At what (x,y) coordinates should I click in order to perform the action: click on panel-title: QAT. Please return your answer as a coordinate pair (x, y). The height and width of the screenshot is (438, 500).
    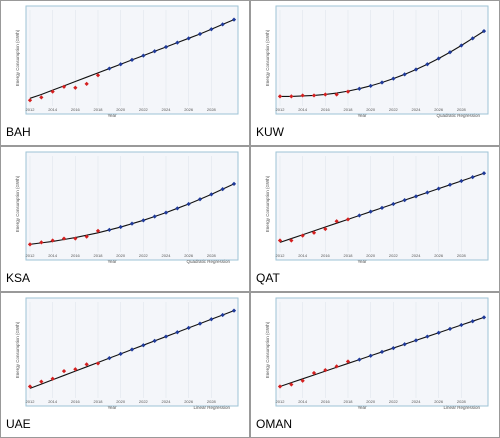
    Looking at the image, I should click on (268, 278).